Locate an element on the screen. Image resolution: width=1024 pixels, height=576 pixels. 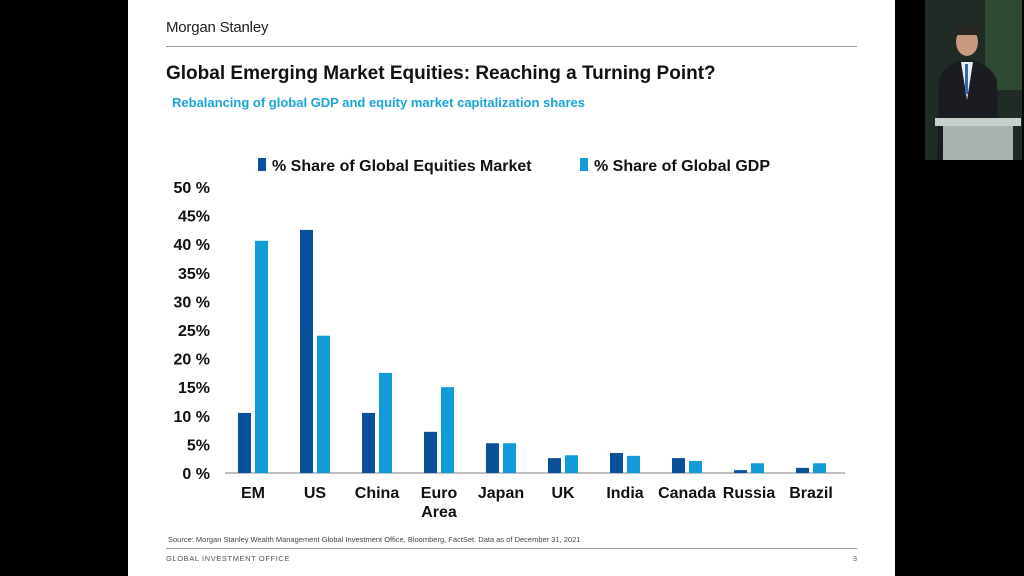
y-tick-label: 0 % is located at coordinates (196, 474).